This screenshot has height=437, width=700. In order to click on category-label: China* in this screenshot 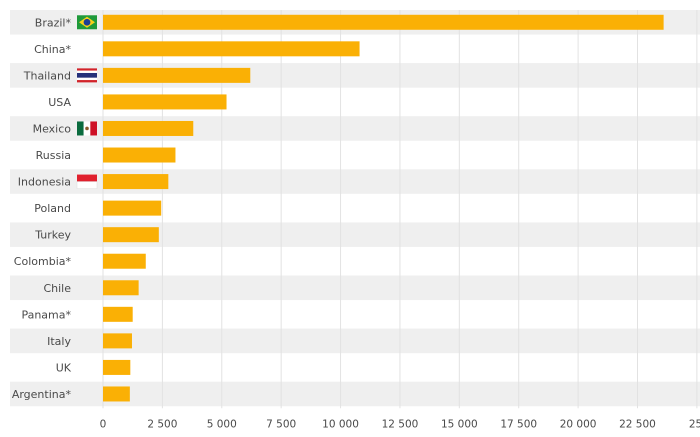, I will do `click(52, 49)`.